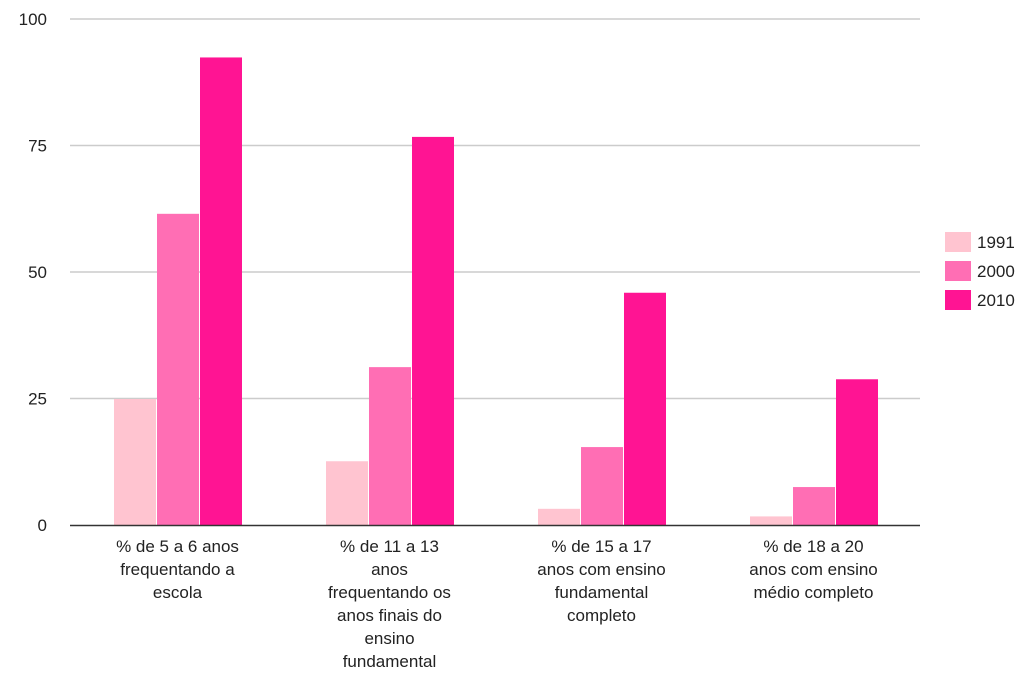 The height and width of the screenshot is (673, 1035). I want to click on bar-2000-cat1, so click(178, 369).